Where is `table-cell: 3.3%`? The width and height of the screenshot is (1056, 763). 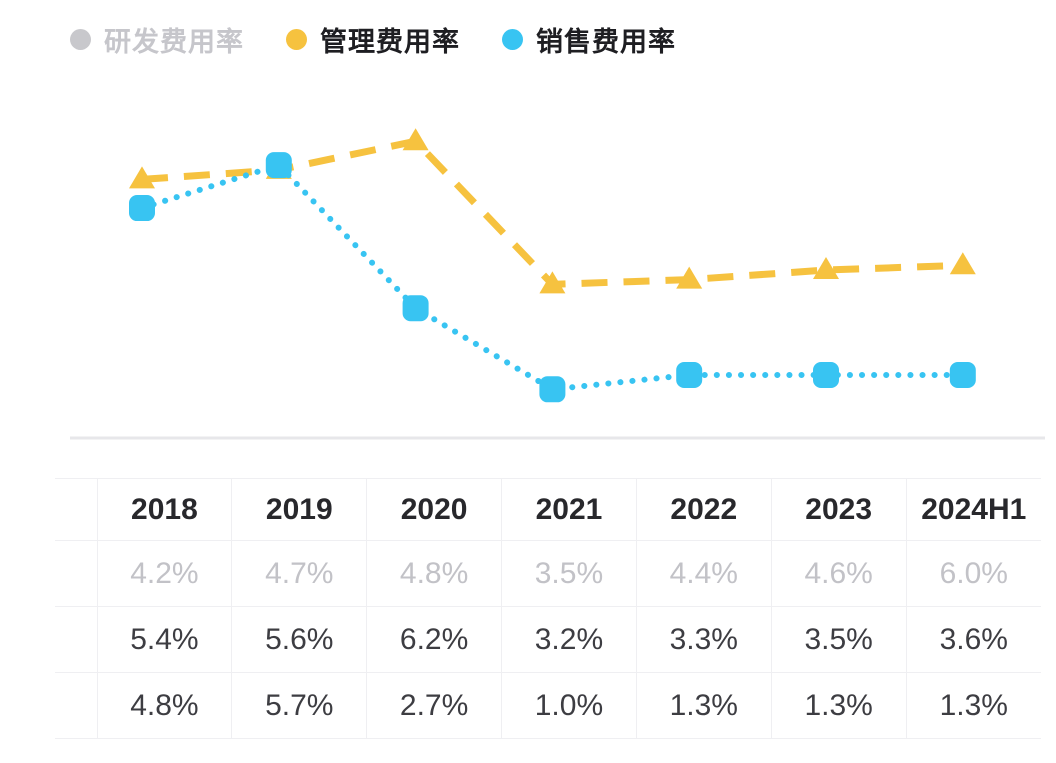 table-cell: 3.3% is located at coordinates (703, 639).